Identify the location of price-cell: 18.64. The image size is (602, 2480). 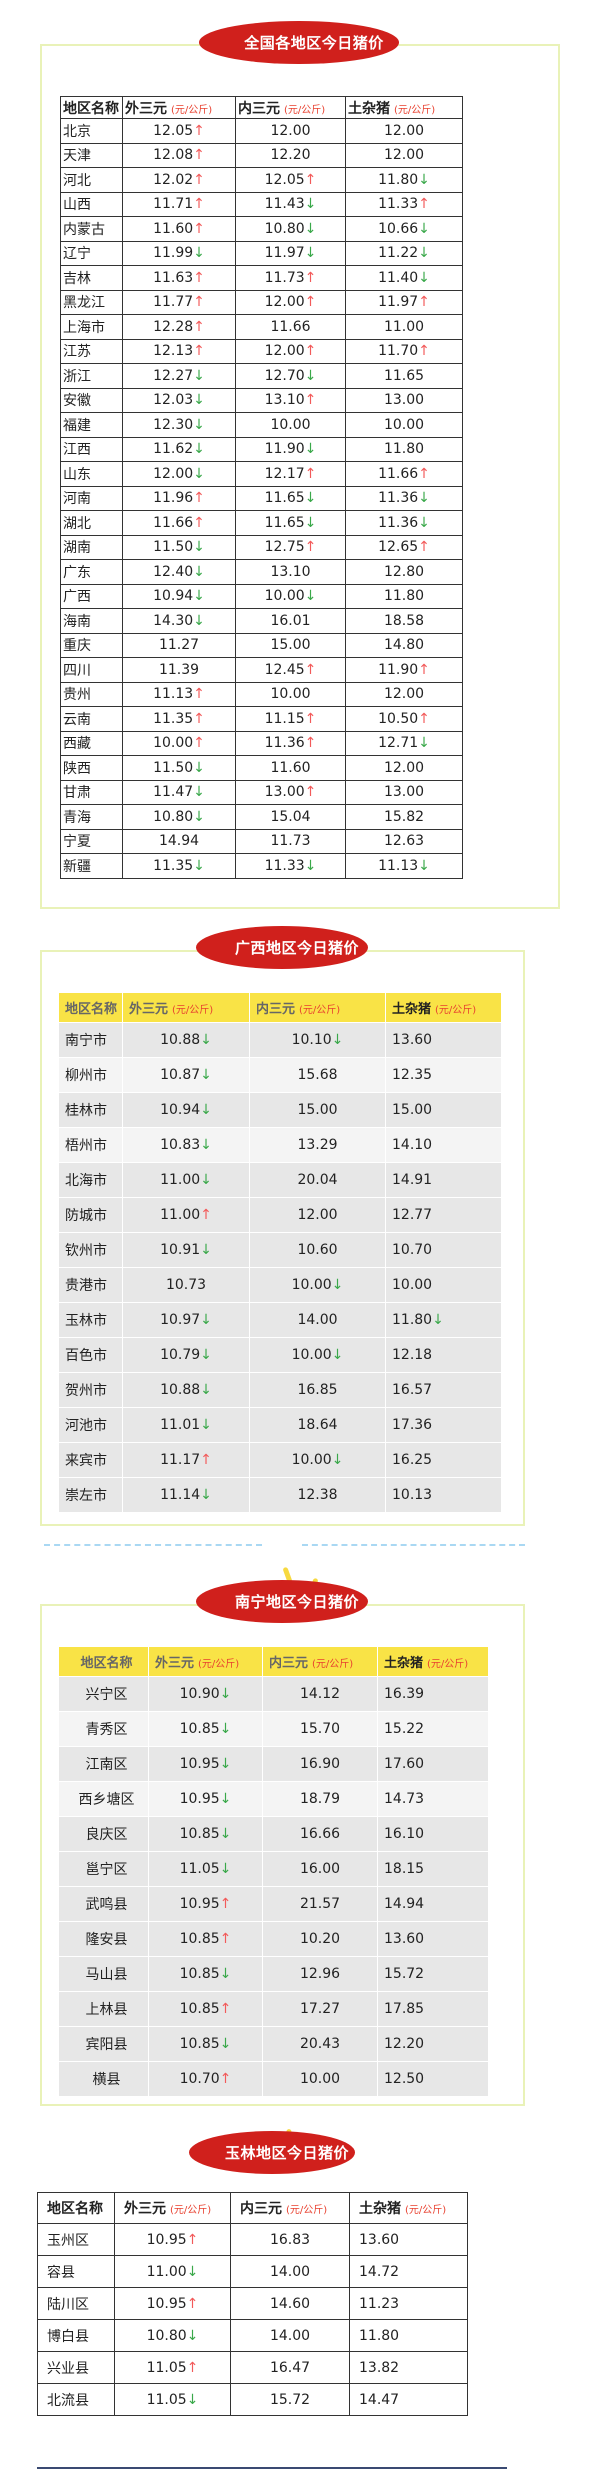
(317, 1425).